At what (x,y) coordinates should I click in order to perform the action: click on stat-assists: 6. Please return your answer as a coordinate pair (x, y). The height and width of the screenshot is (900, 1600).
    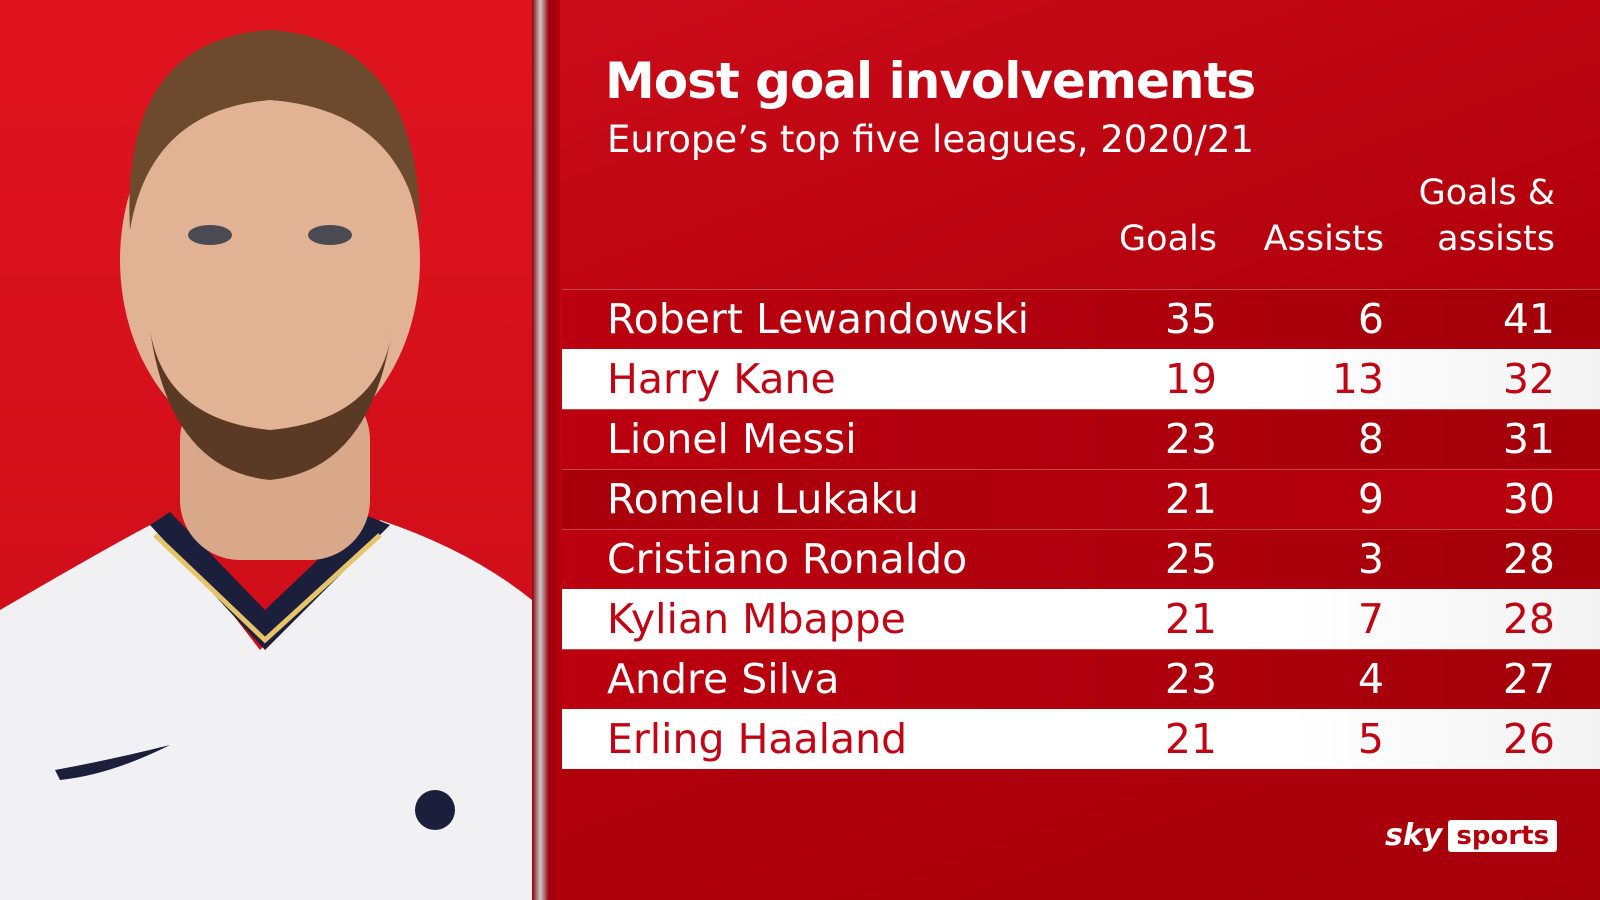
    Looking at the image, I should click on (1370, 319).